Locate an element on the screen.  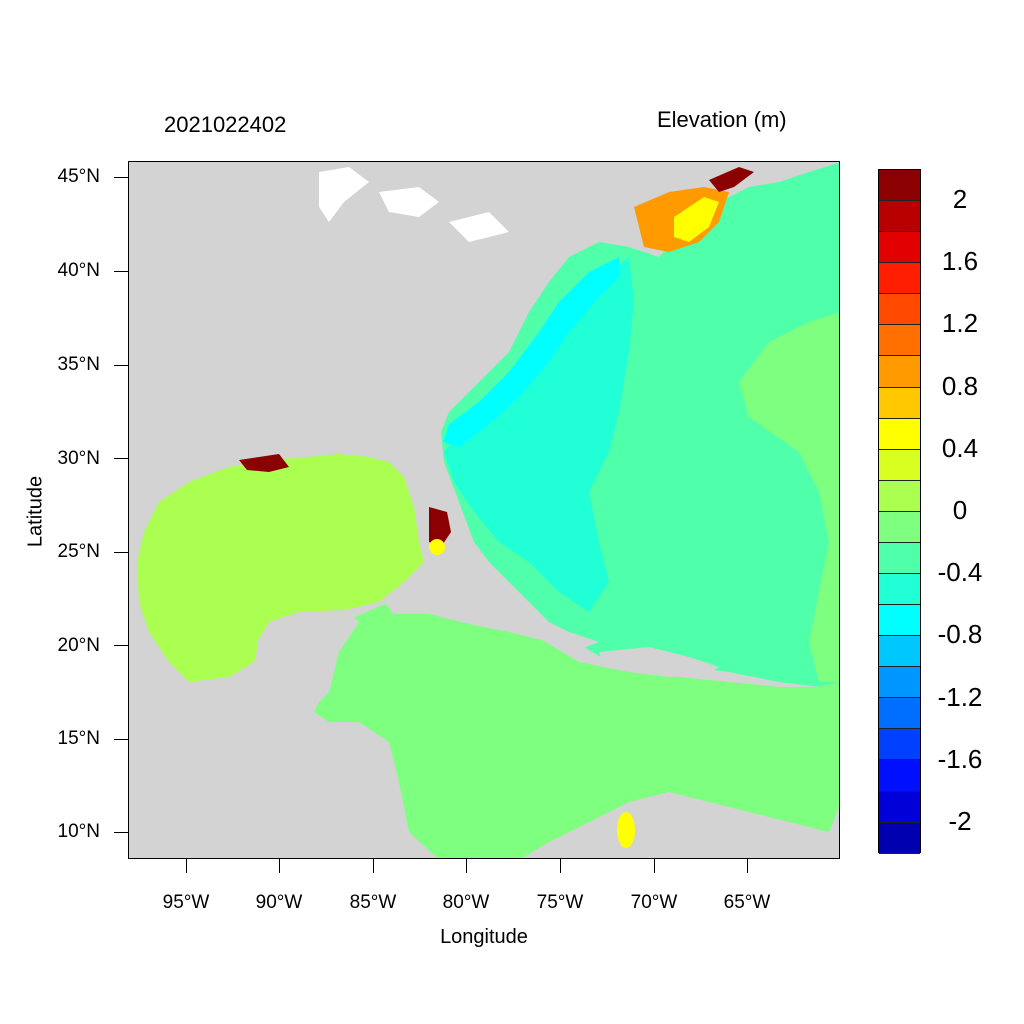
lon-tick-label: 85°W is located at coordinates (373, 902).